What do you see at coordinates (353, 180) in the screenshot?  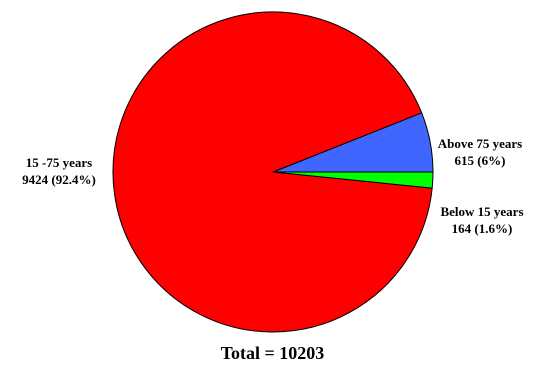 I see `pie-slice-below-15-years` at bounding box center [353, 180].